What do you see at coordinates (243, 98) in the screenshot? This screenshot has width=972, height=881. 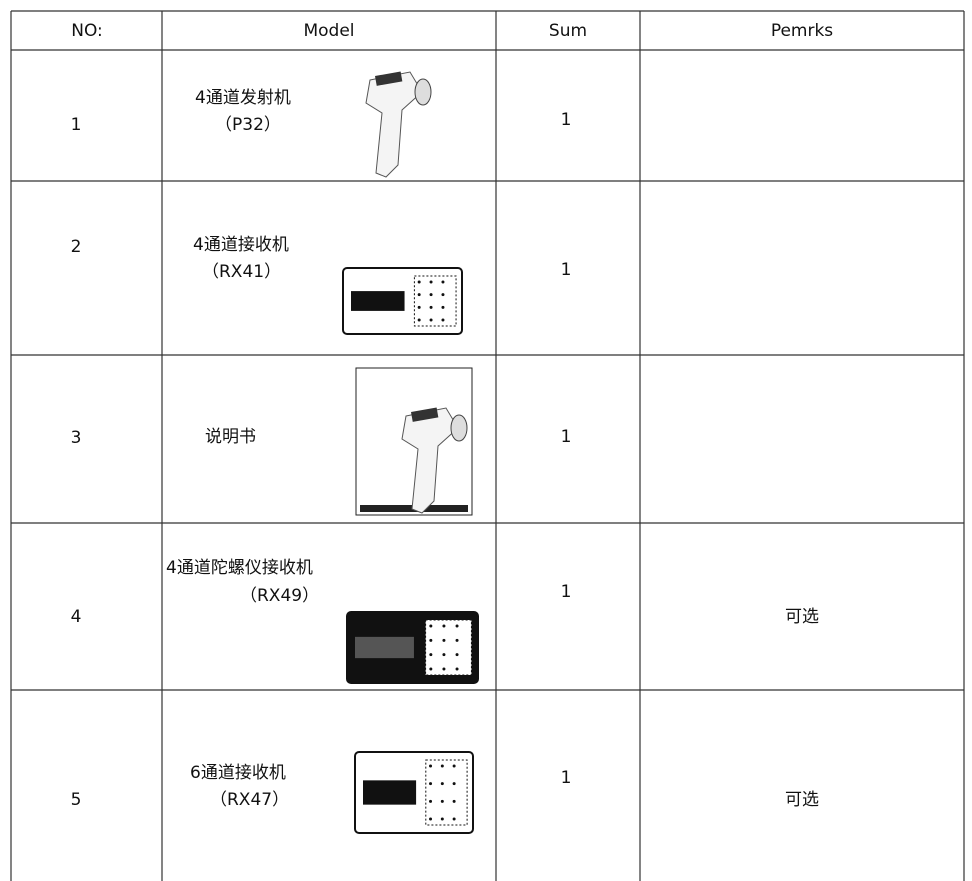 I see `model-name: 4通道发射机` at bounding box center [243, 98].